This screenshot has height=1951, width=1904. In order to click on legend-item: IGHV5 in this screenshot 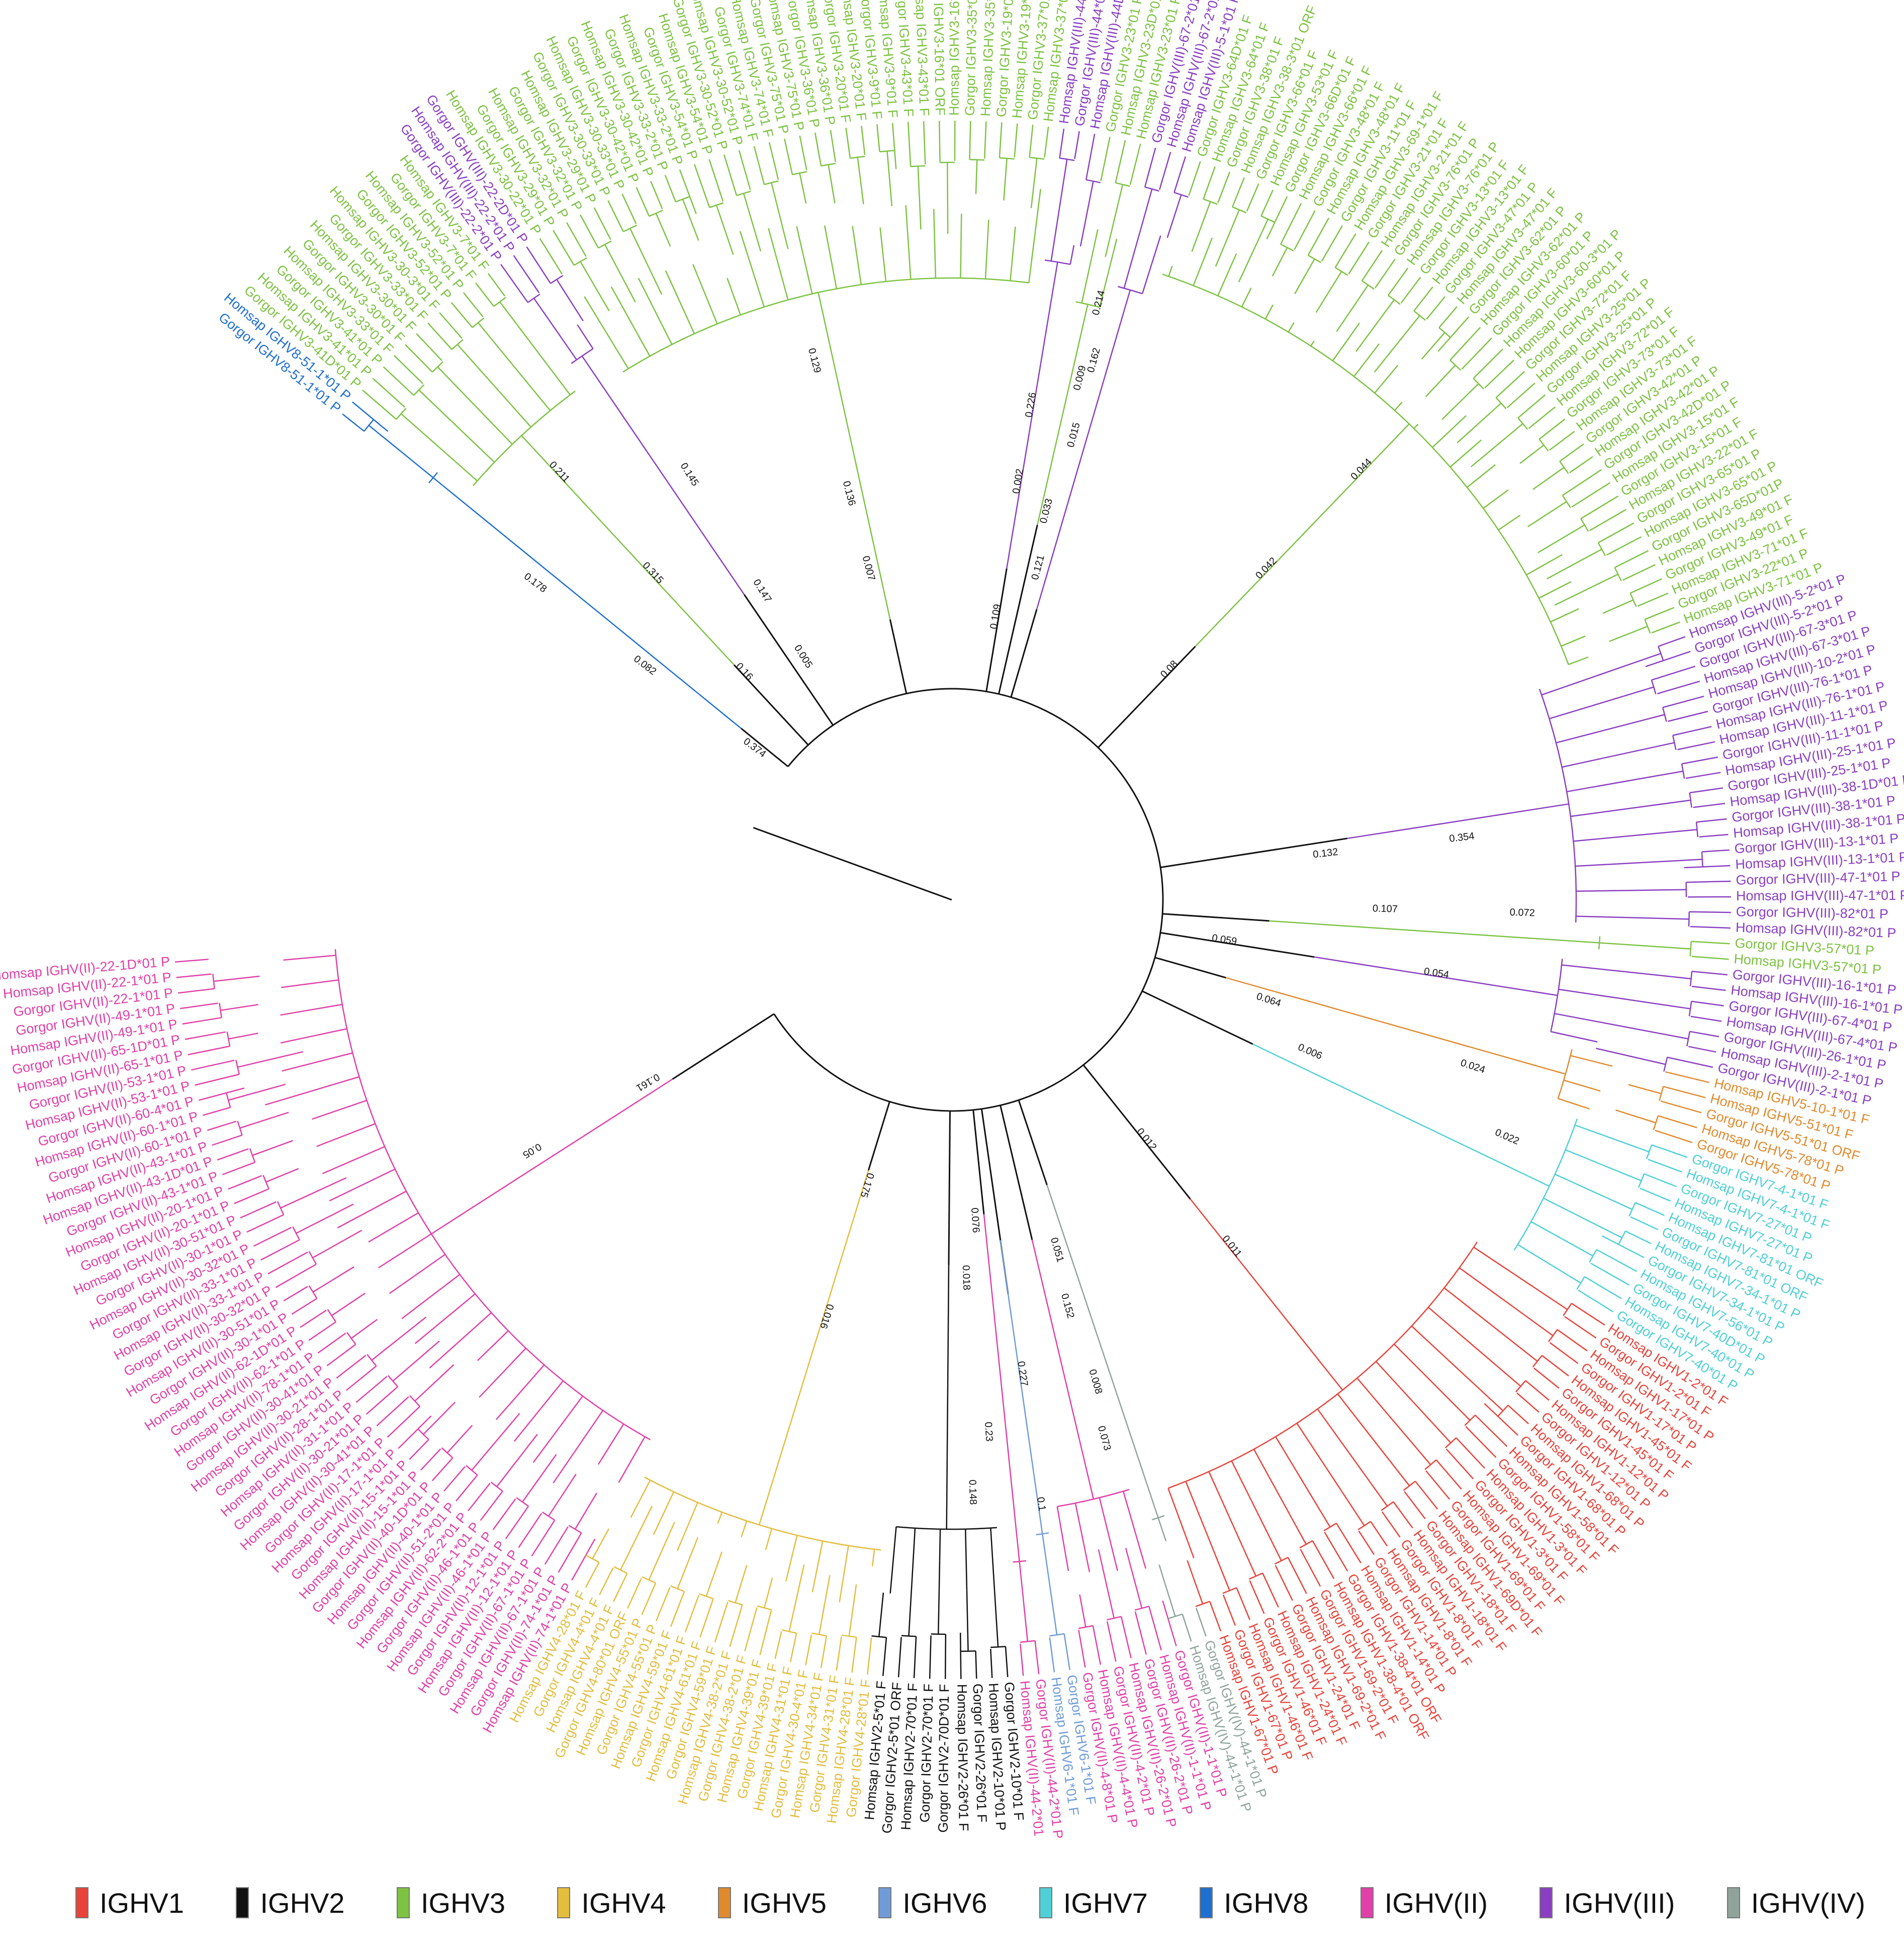, I will do `click(772, 1903)`.